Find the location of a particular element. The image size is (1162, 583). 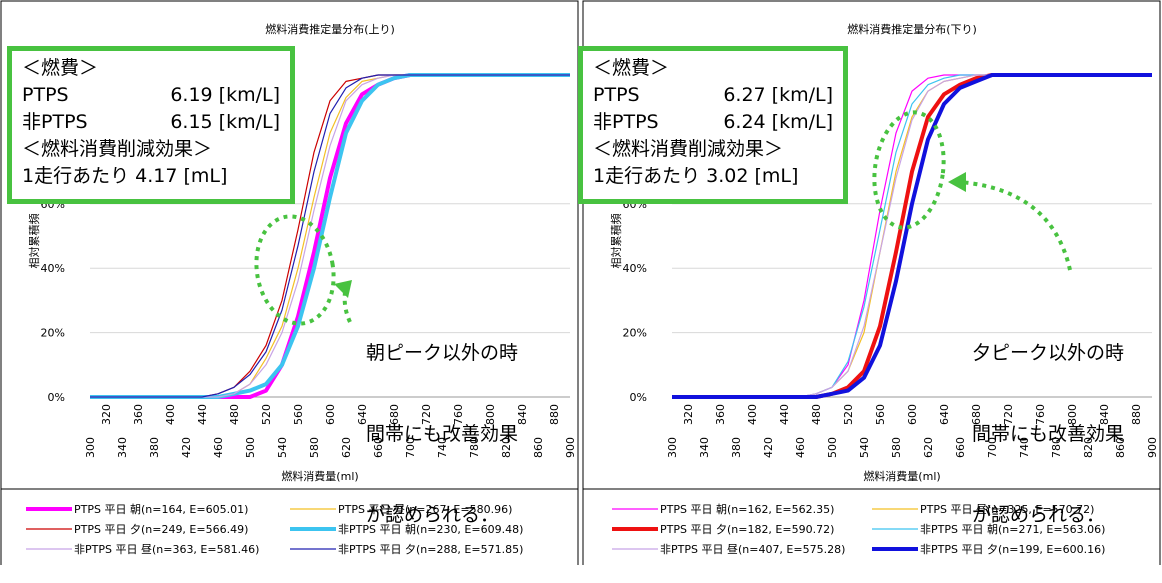

ptps-label: PTPS is located at coordinates (45, 95).